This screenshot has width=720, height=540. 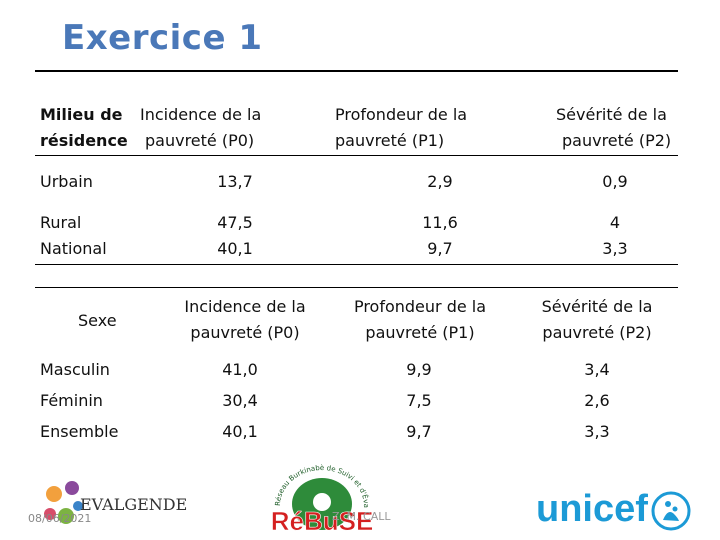 What do you see at coordinates (390, 140) in the screenshot?
I see `header-p1-line2: pauvreté (P1)` at bounding box center [390, 140].